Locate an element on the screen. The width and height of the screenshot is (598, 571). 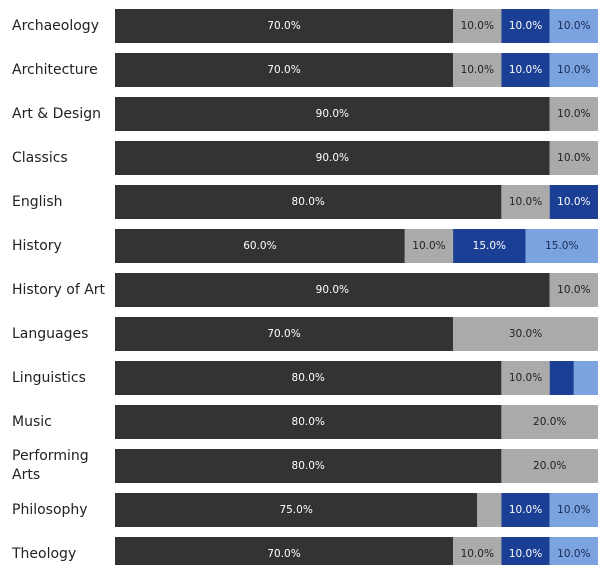
value-label: 75.0% is located at coordinates (295, 510).